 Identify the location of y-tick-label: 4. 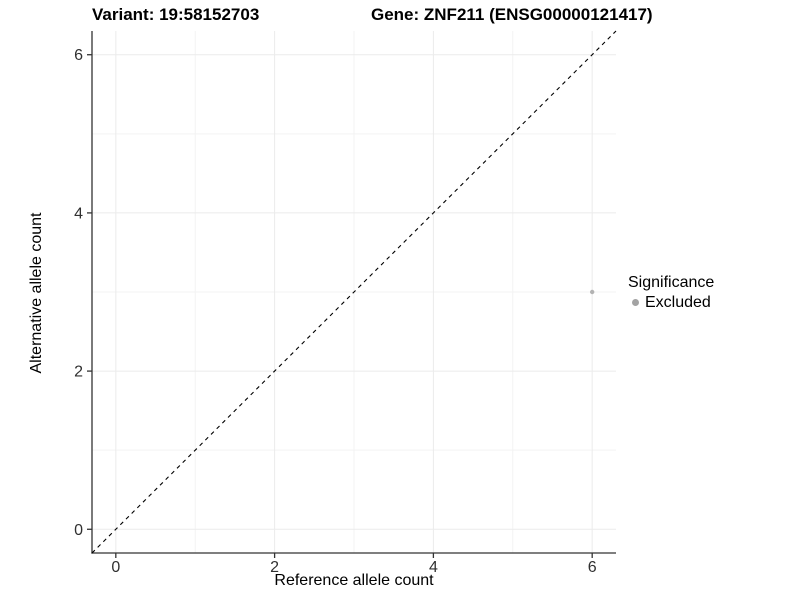
(78, 213).